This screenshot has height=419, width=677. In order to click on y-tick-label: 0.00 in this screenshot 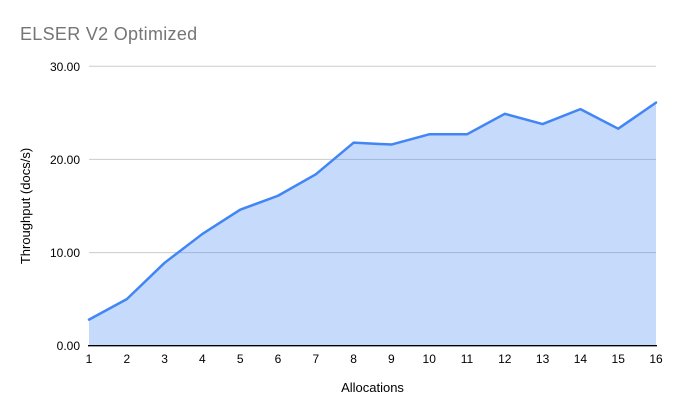, I will do `click(69, 346)`.